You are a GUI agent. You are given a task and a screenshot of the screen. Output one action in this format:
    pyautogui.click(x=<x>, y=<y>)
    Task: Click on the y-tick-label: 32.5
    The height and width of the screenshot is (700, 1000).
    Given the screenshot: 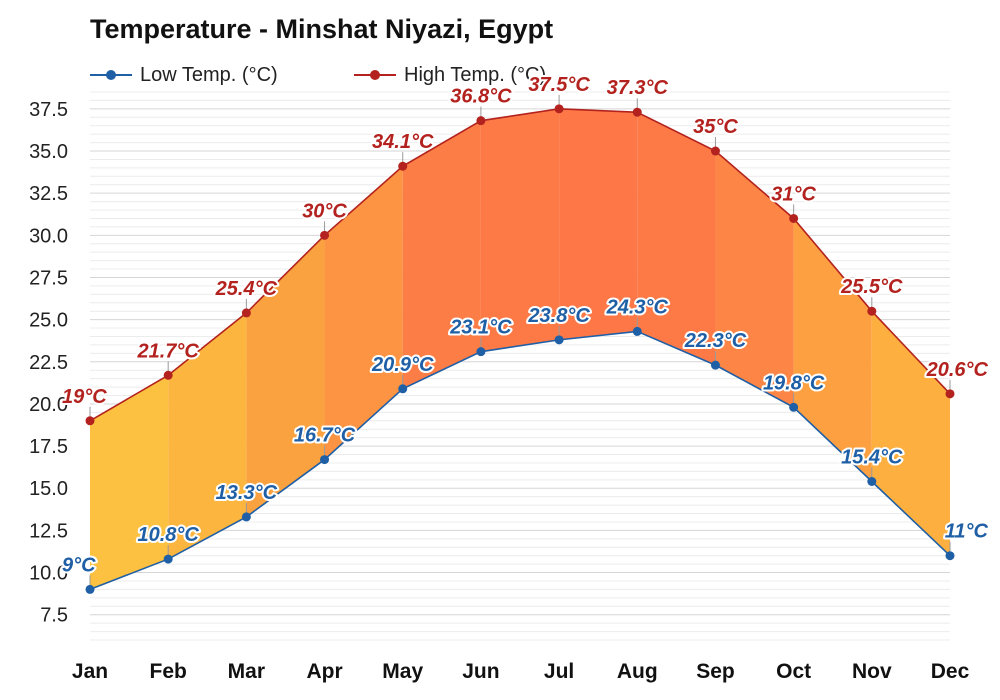 What is the action you would take?
    pyautogui.click(x=48, y=194)
    